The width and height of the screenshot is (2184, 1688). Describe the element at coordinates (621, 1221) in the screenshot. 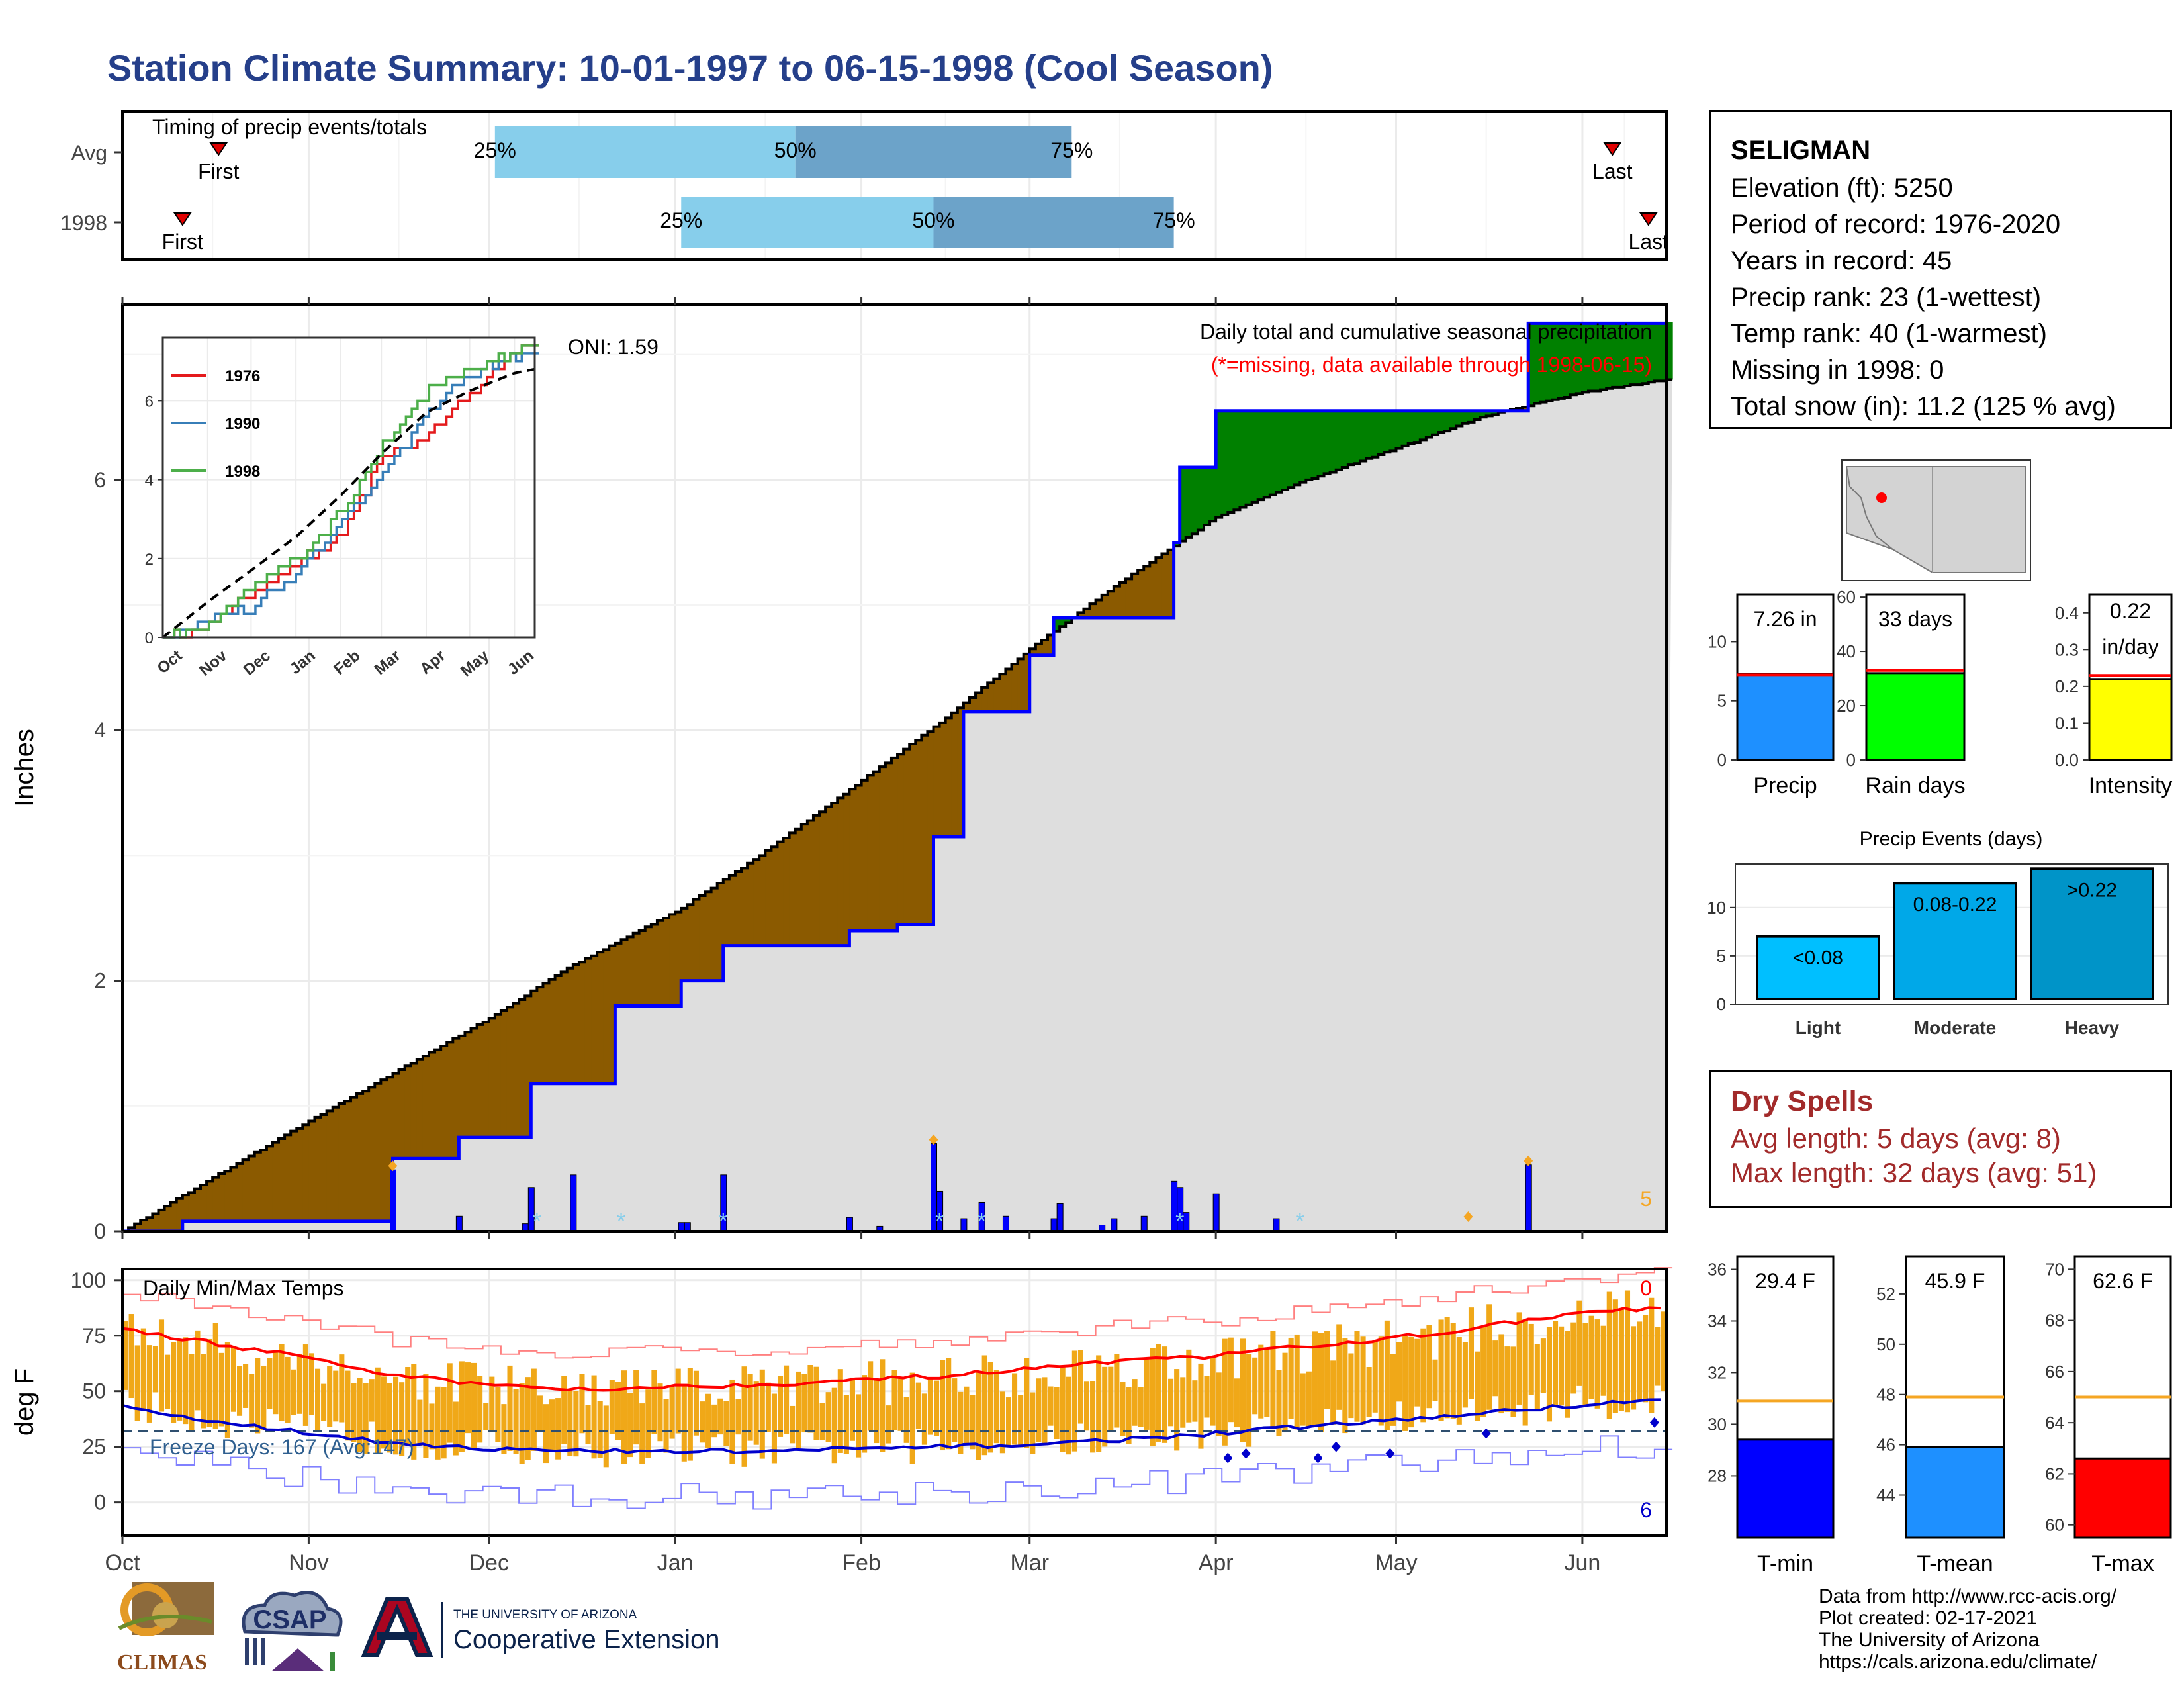

I see `snow-asterisk: *` at that location.